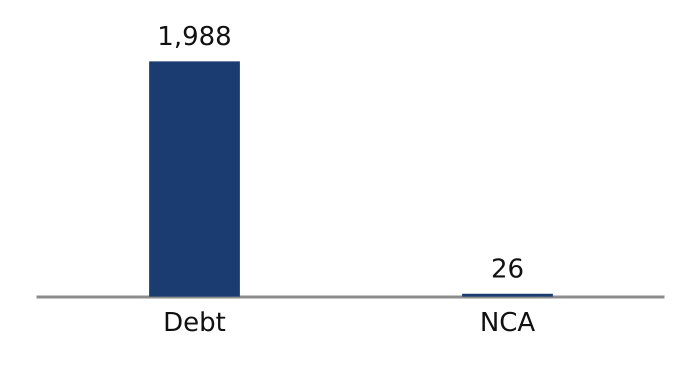  I want to click on x-tick-label: Debt, so click(194, 323).